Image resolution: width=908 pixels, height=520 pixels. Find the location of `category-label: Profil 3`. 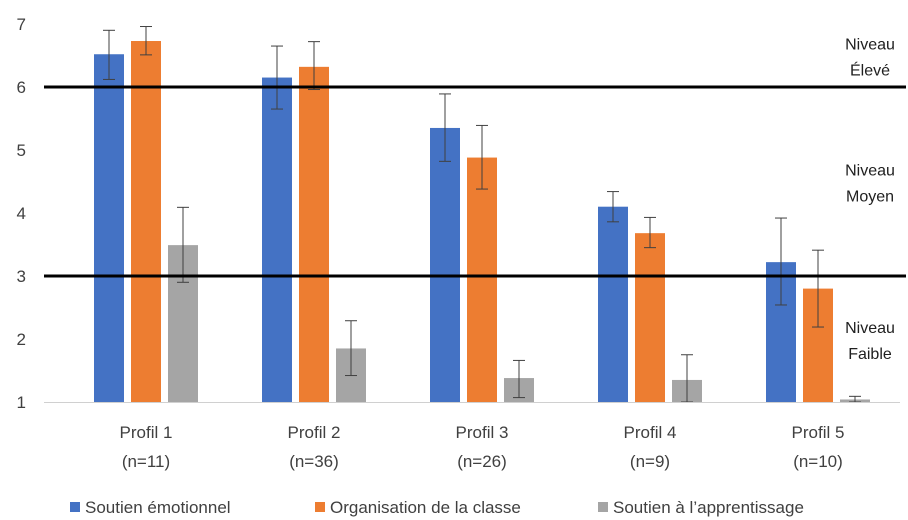

category-label: Profil 3 is located at coordinates (482, 432).